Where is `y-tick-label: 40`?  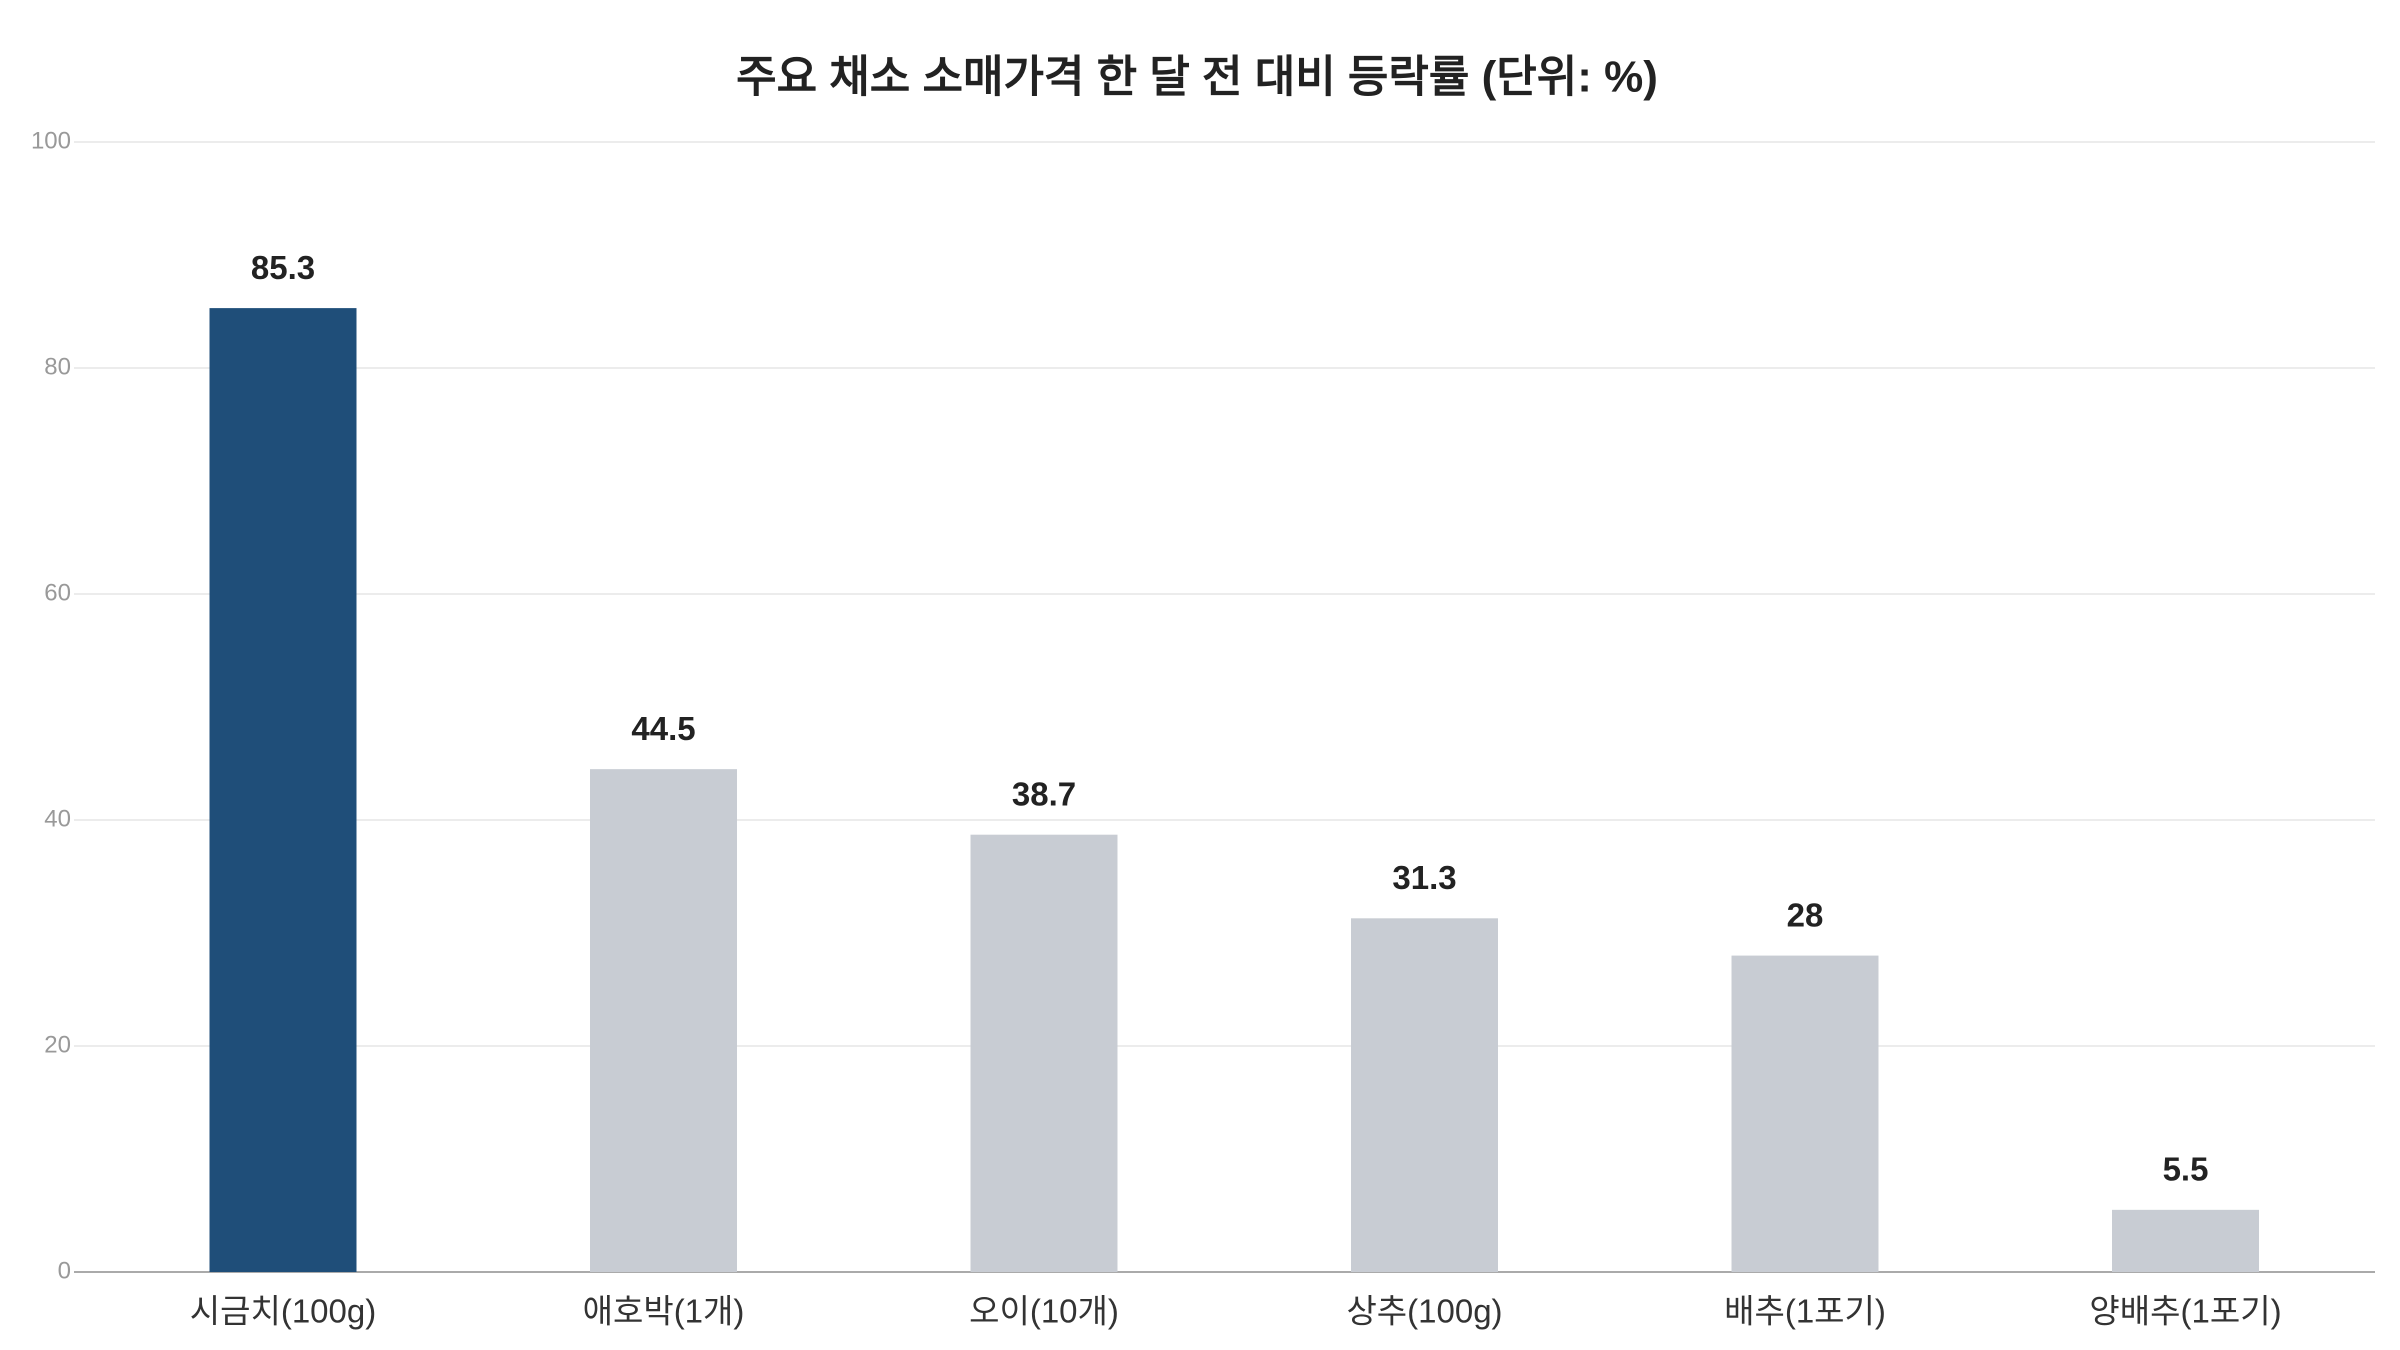
y-tick-label: 40 is located at coordinates (57, 818).